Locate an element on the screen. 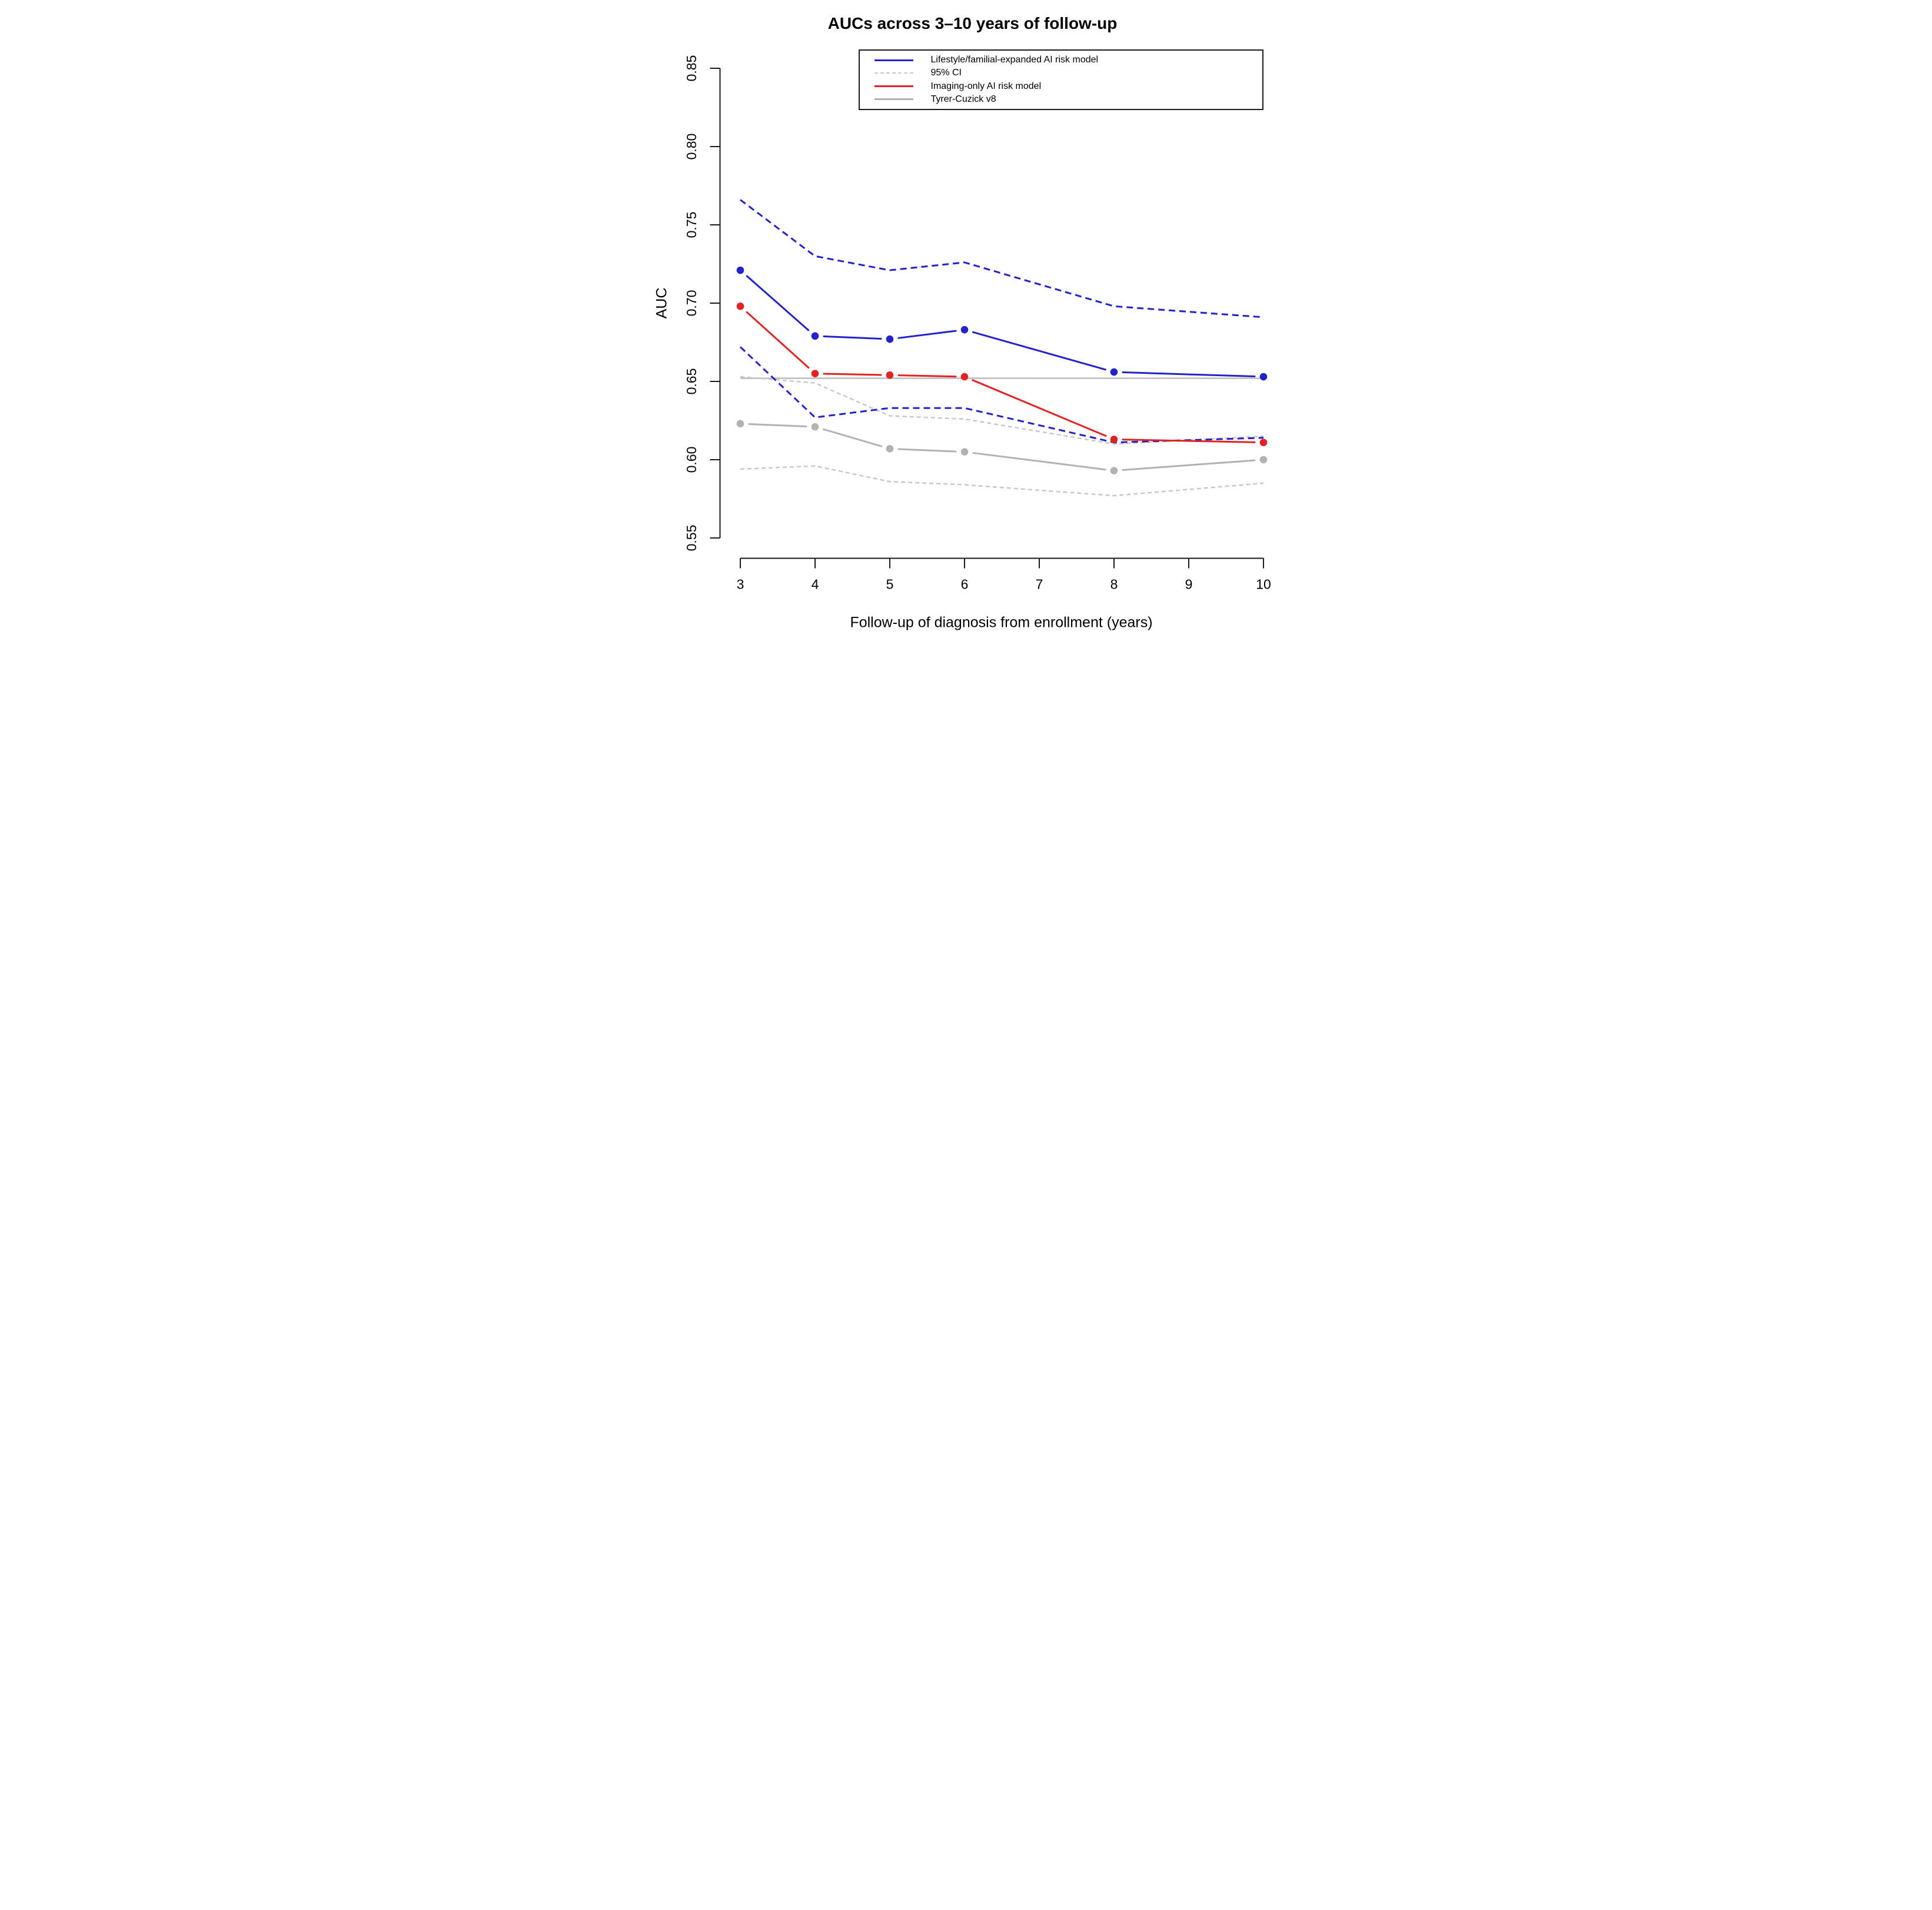 This screenshot has height=1910, width=1932. y-tick-label: 0.65 is located at coordinates (691, 381).